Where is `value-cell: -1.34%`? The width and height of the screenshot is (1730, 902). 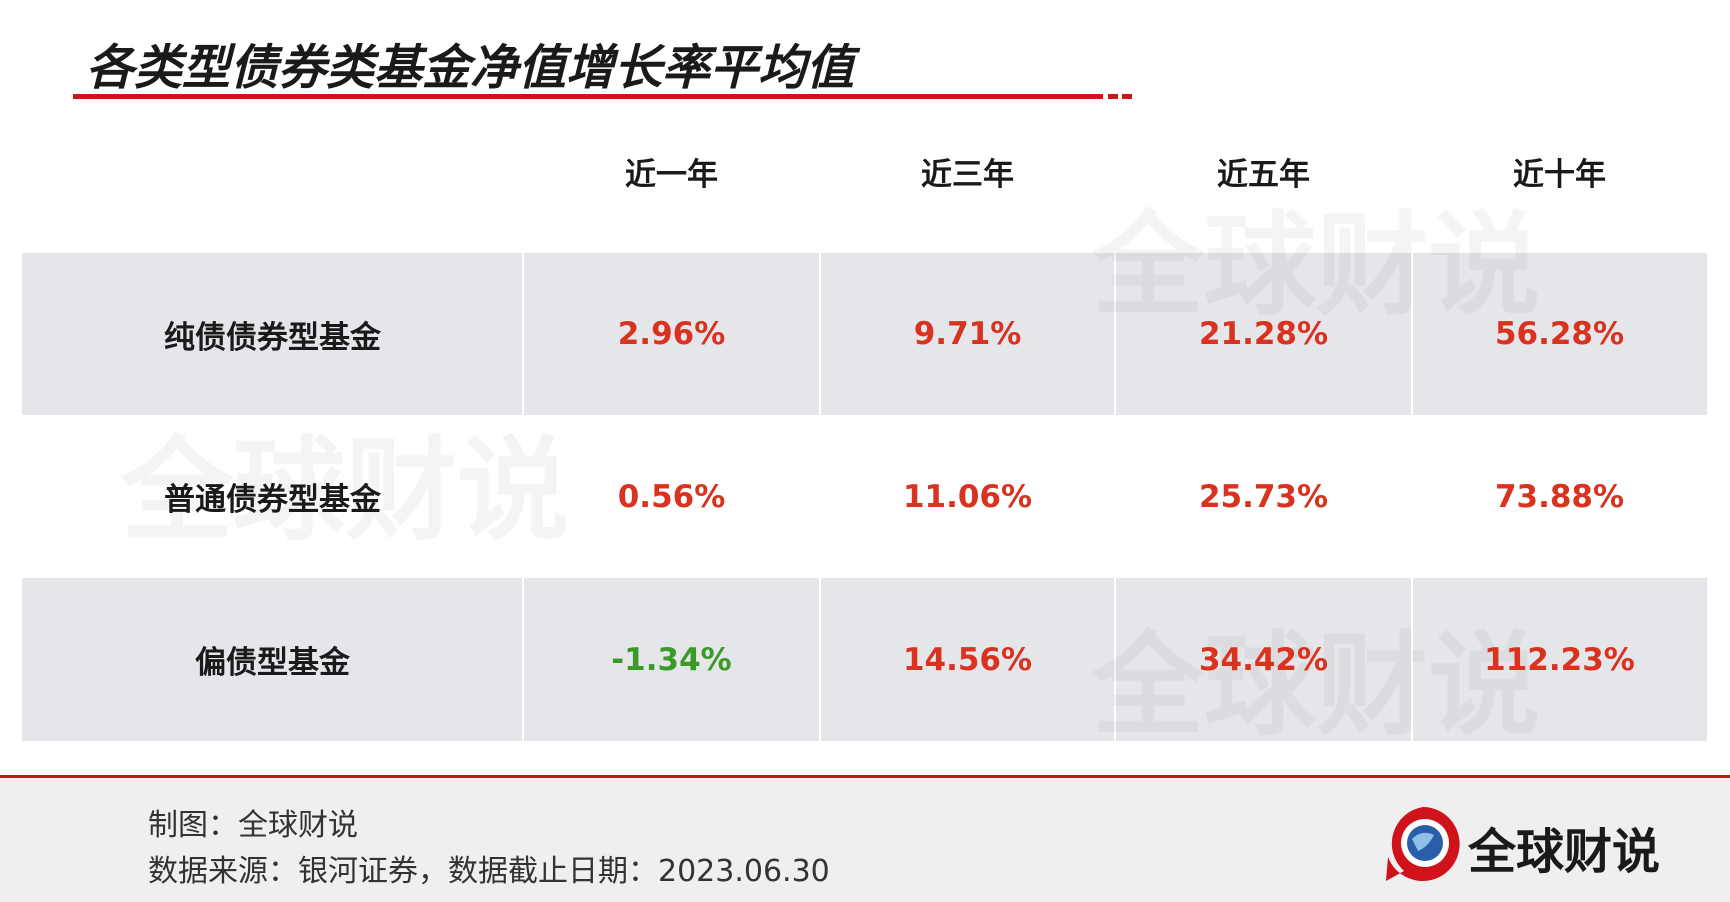
value-cell: -1.34% is located at coordinates (671, 659).